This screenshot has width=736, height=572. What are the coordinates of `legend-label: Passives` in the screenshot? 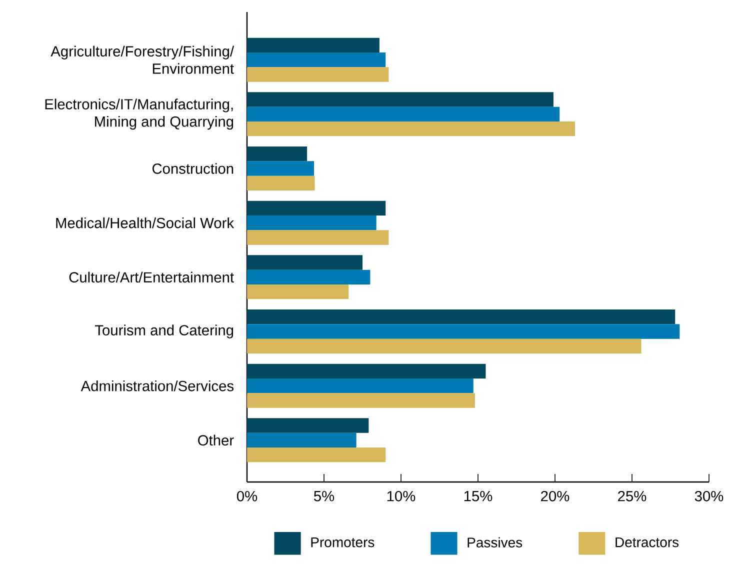 It's located at (495, 542).